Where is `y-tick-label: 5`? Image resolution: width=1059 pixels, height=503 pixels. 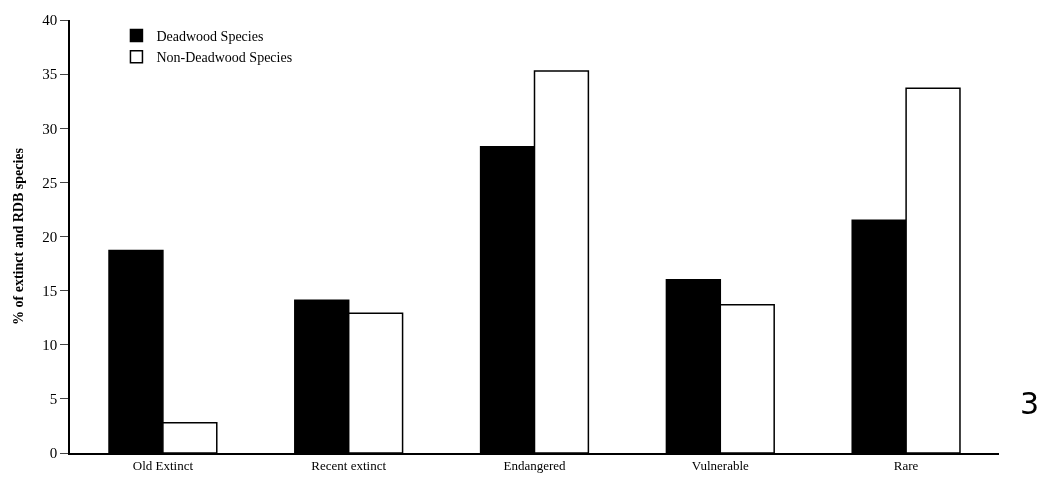 y-tick-label: 5 is located at coordinates (53, 399).